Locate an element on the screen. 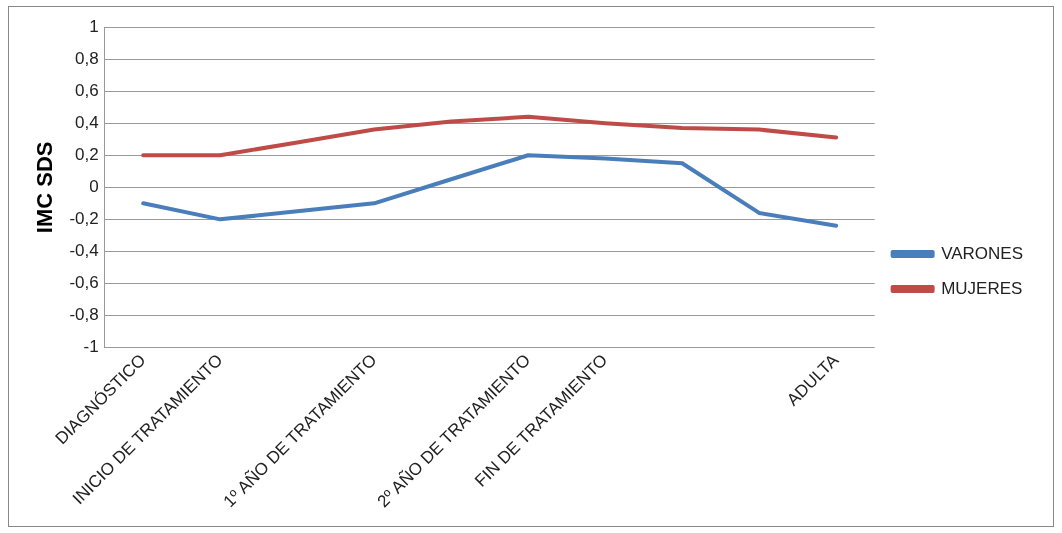 Image resolution: width=1062 pixels, height=533 pixels. y-tick-label: 0,4 is located at coordinates (87, 122).